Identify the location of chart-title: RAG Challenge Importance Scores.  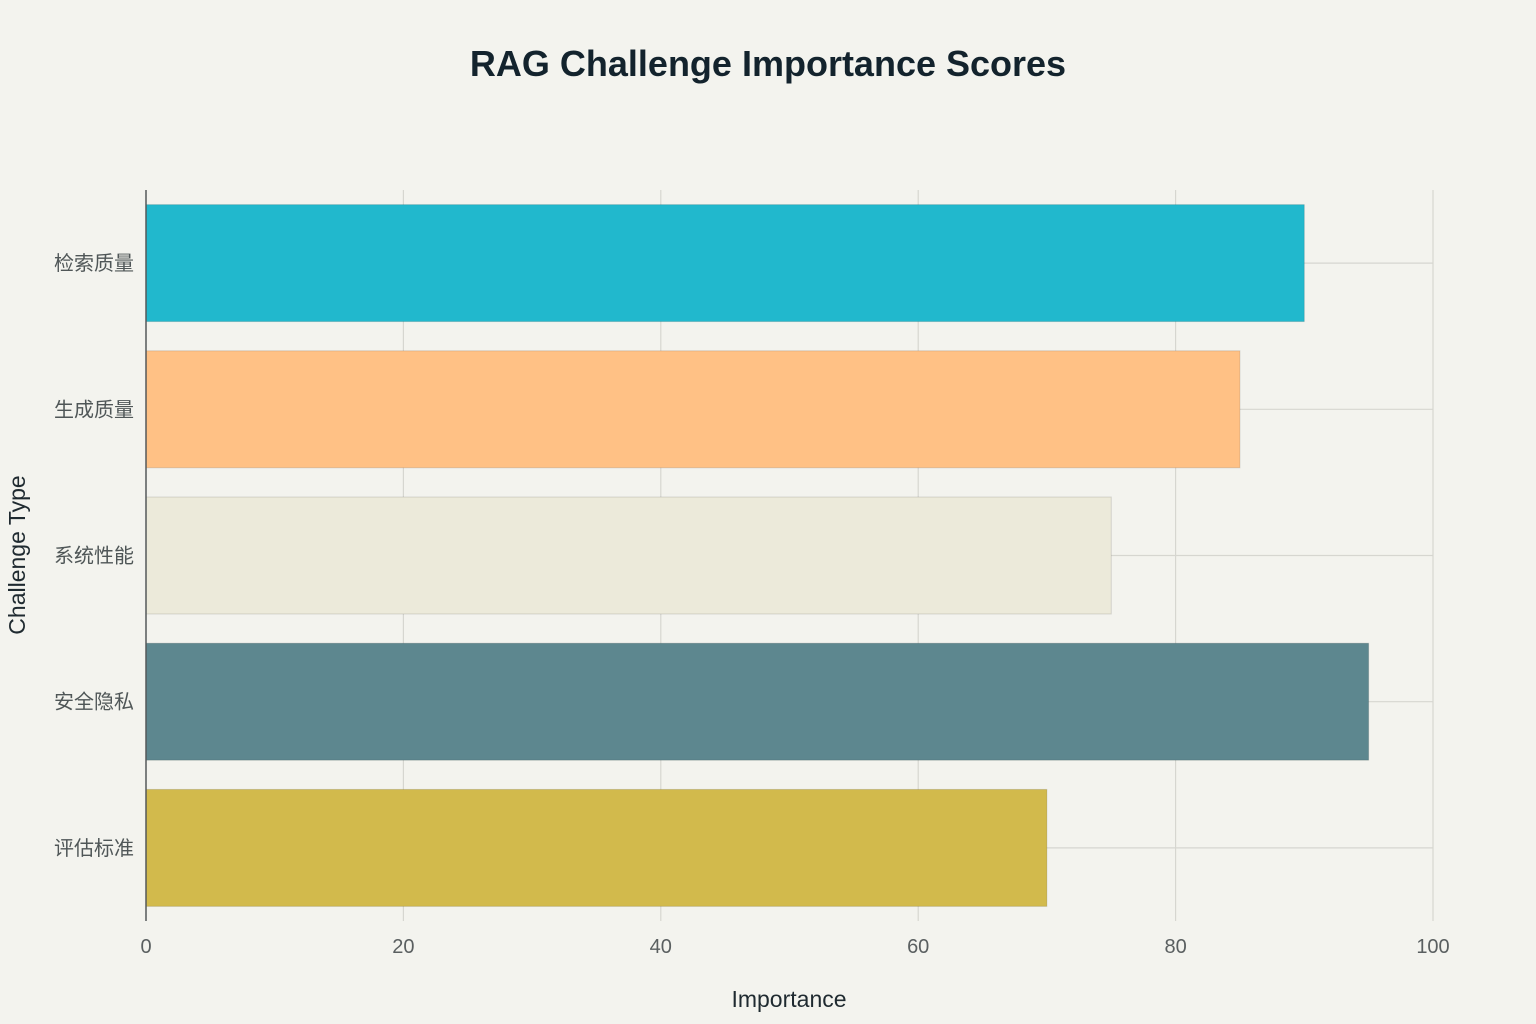
(768, 63).